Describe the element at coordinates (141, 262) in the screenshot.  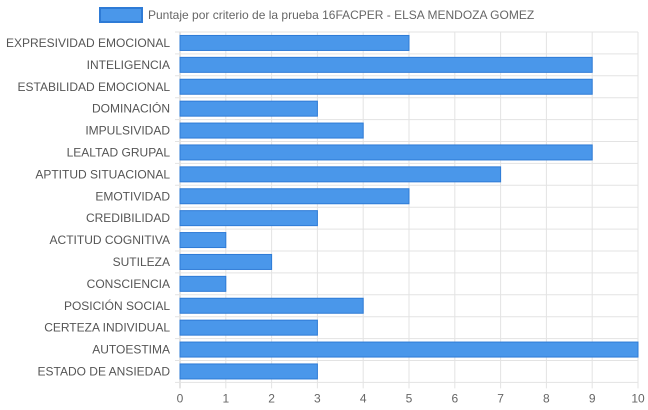
I see `category-label: SUTILEZA` at that location.